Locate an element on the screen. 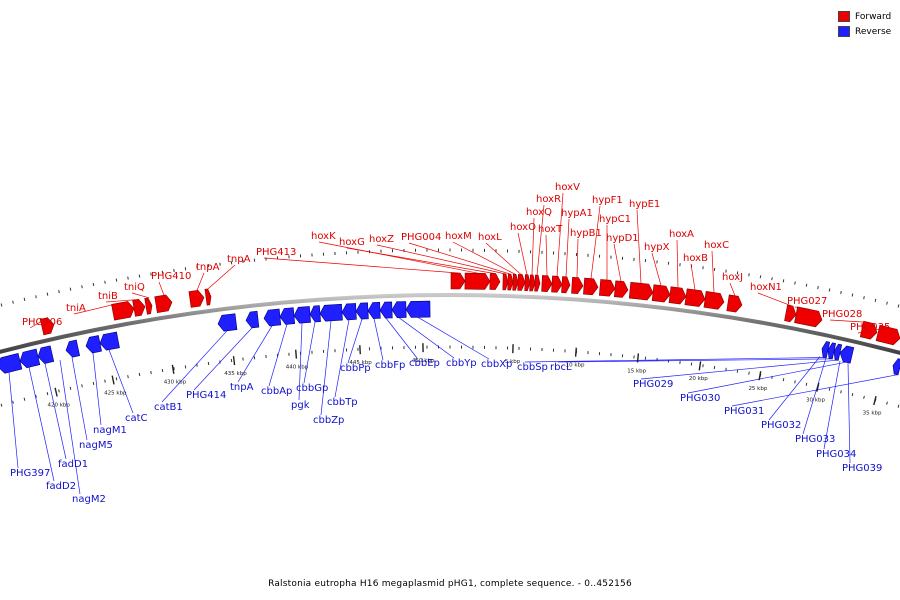 Image resolution: width=900 pixels, height=600 pixels. reverse-gene-label: PHG029 is located at coordinates (653, 384).